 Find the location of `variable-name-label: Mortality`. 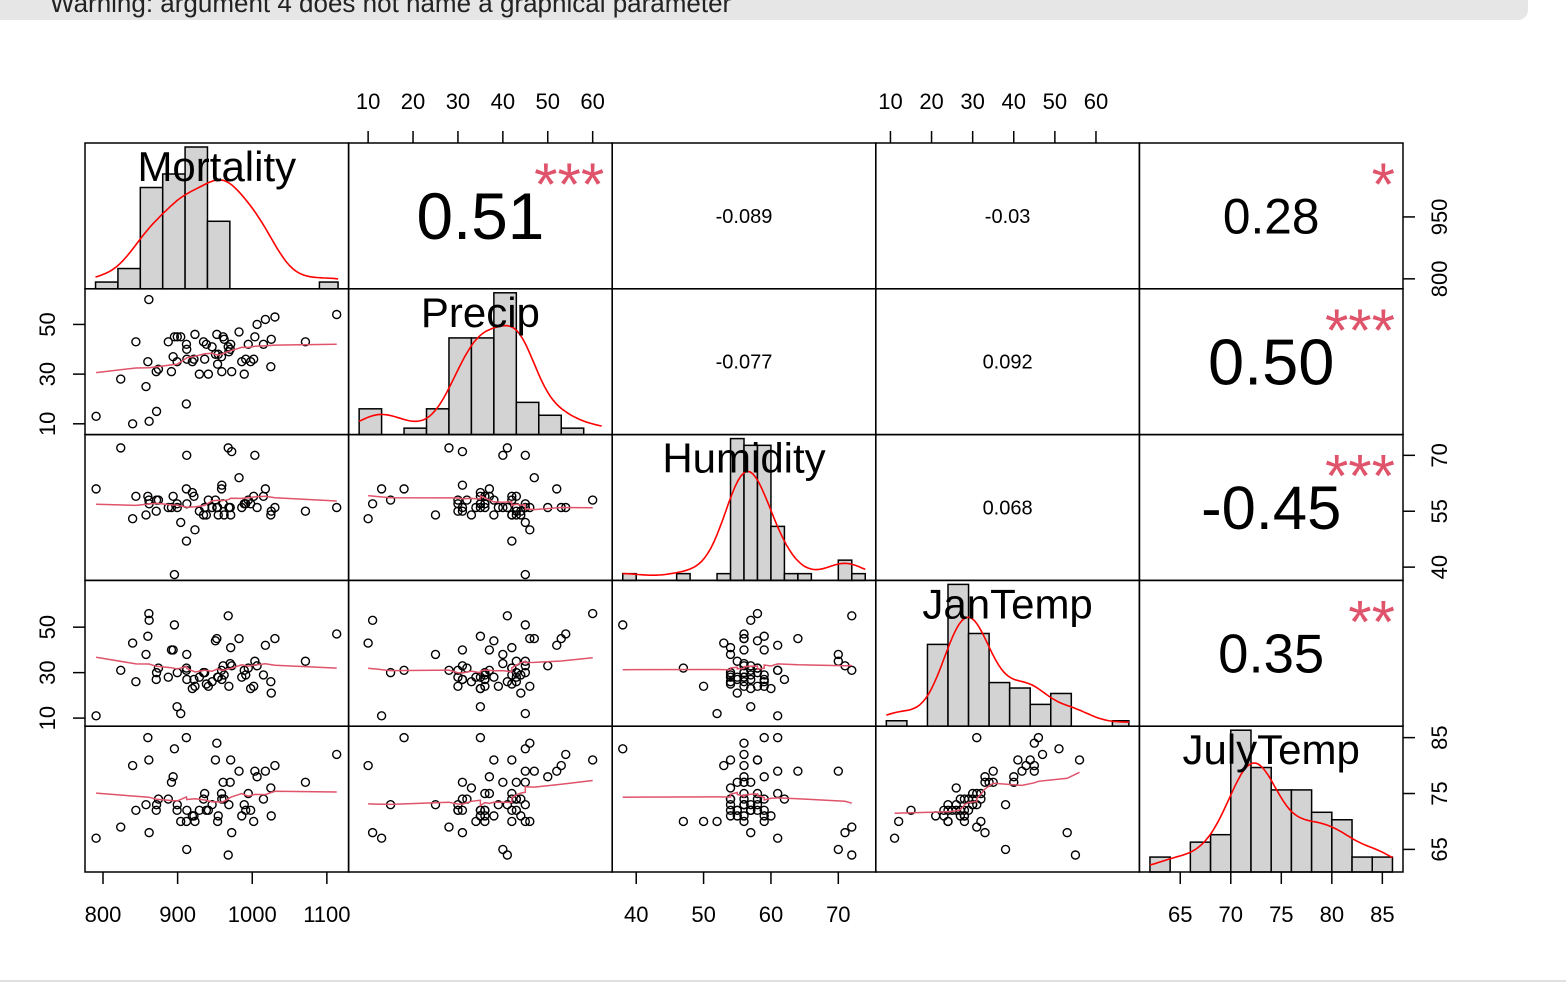

variable-name-label: Mortality is located at coordinates (216, 166).